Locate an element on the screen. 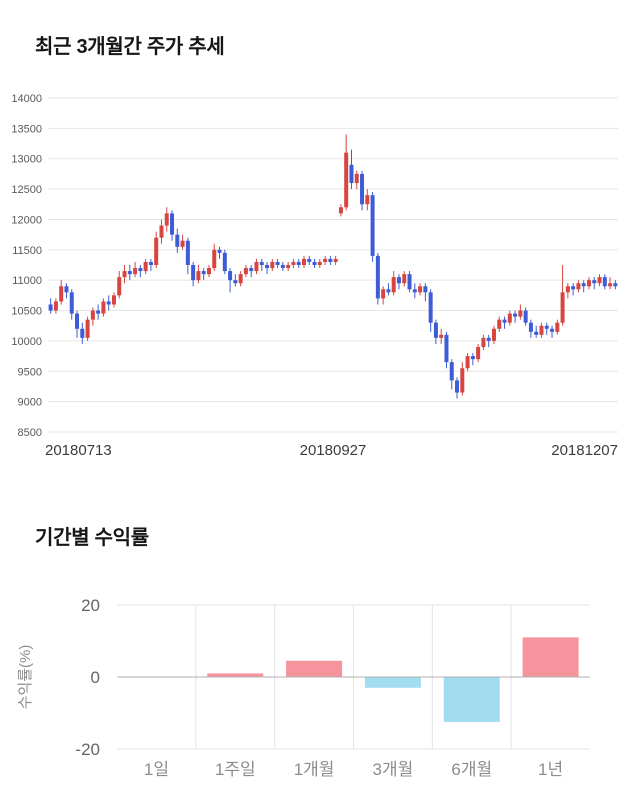 Image resolution: width=640 pixels, height=810 pixels. svg-text: -20 is located at coordinates (87, 749).